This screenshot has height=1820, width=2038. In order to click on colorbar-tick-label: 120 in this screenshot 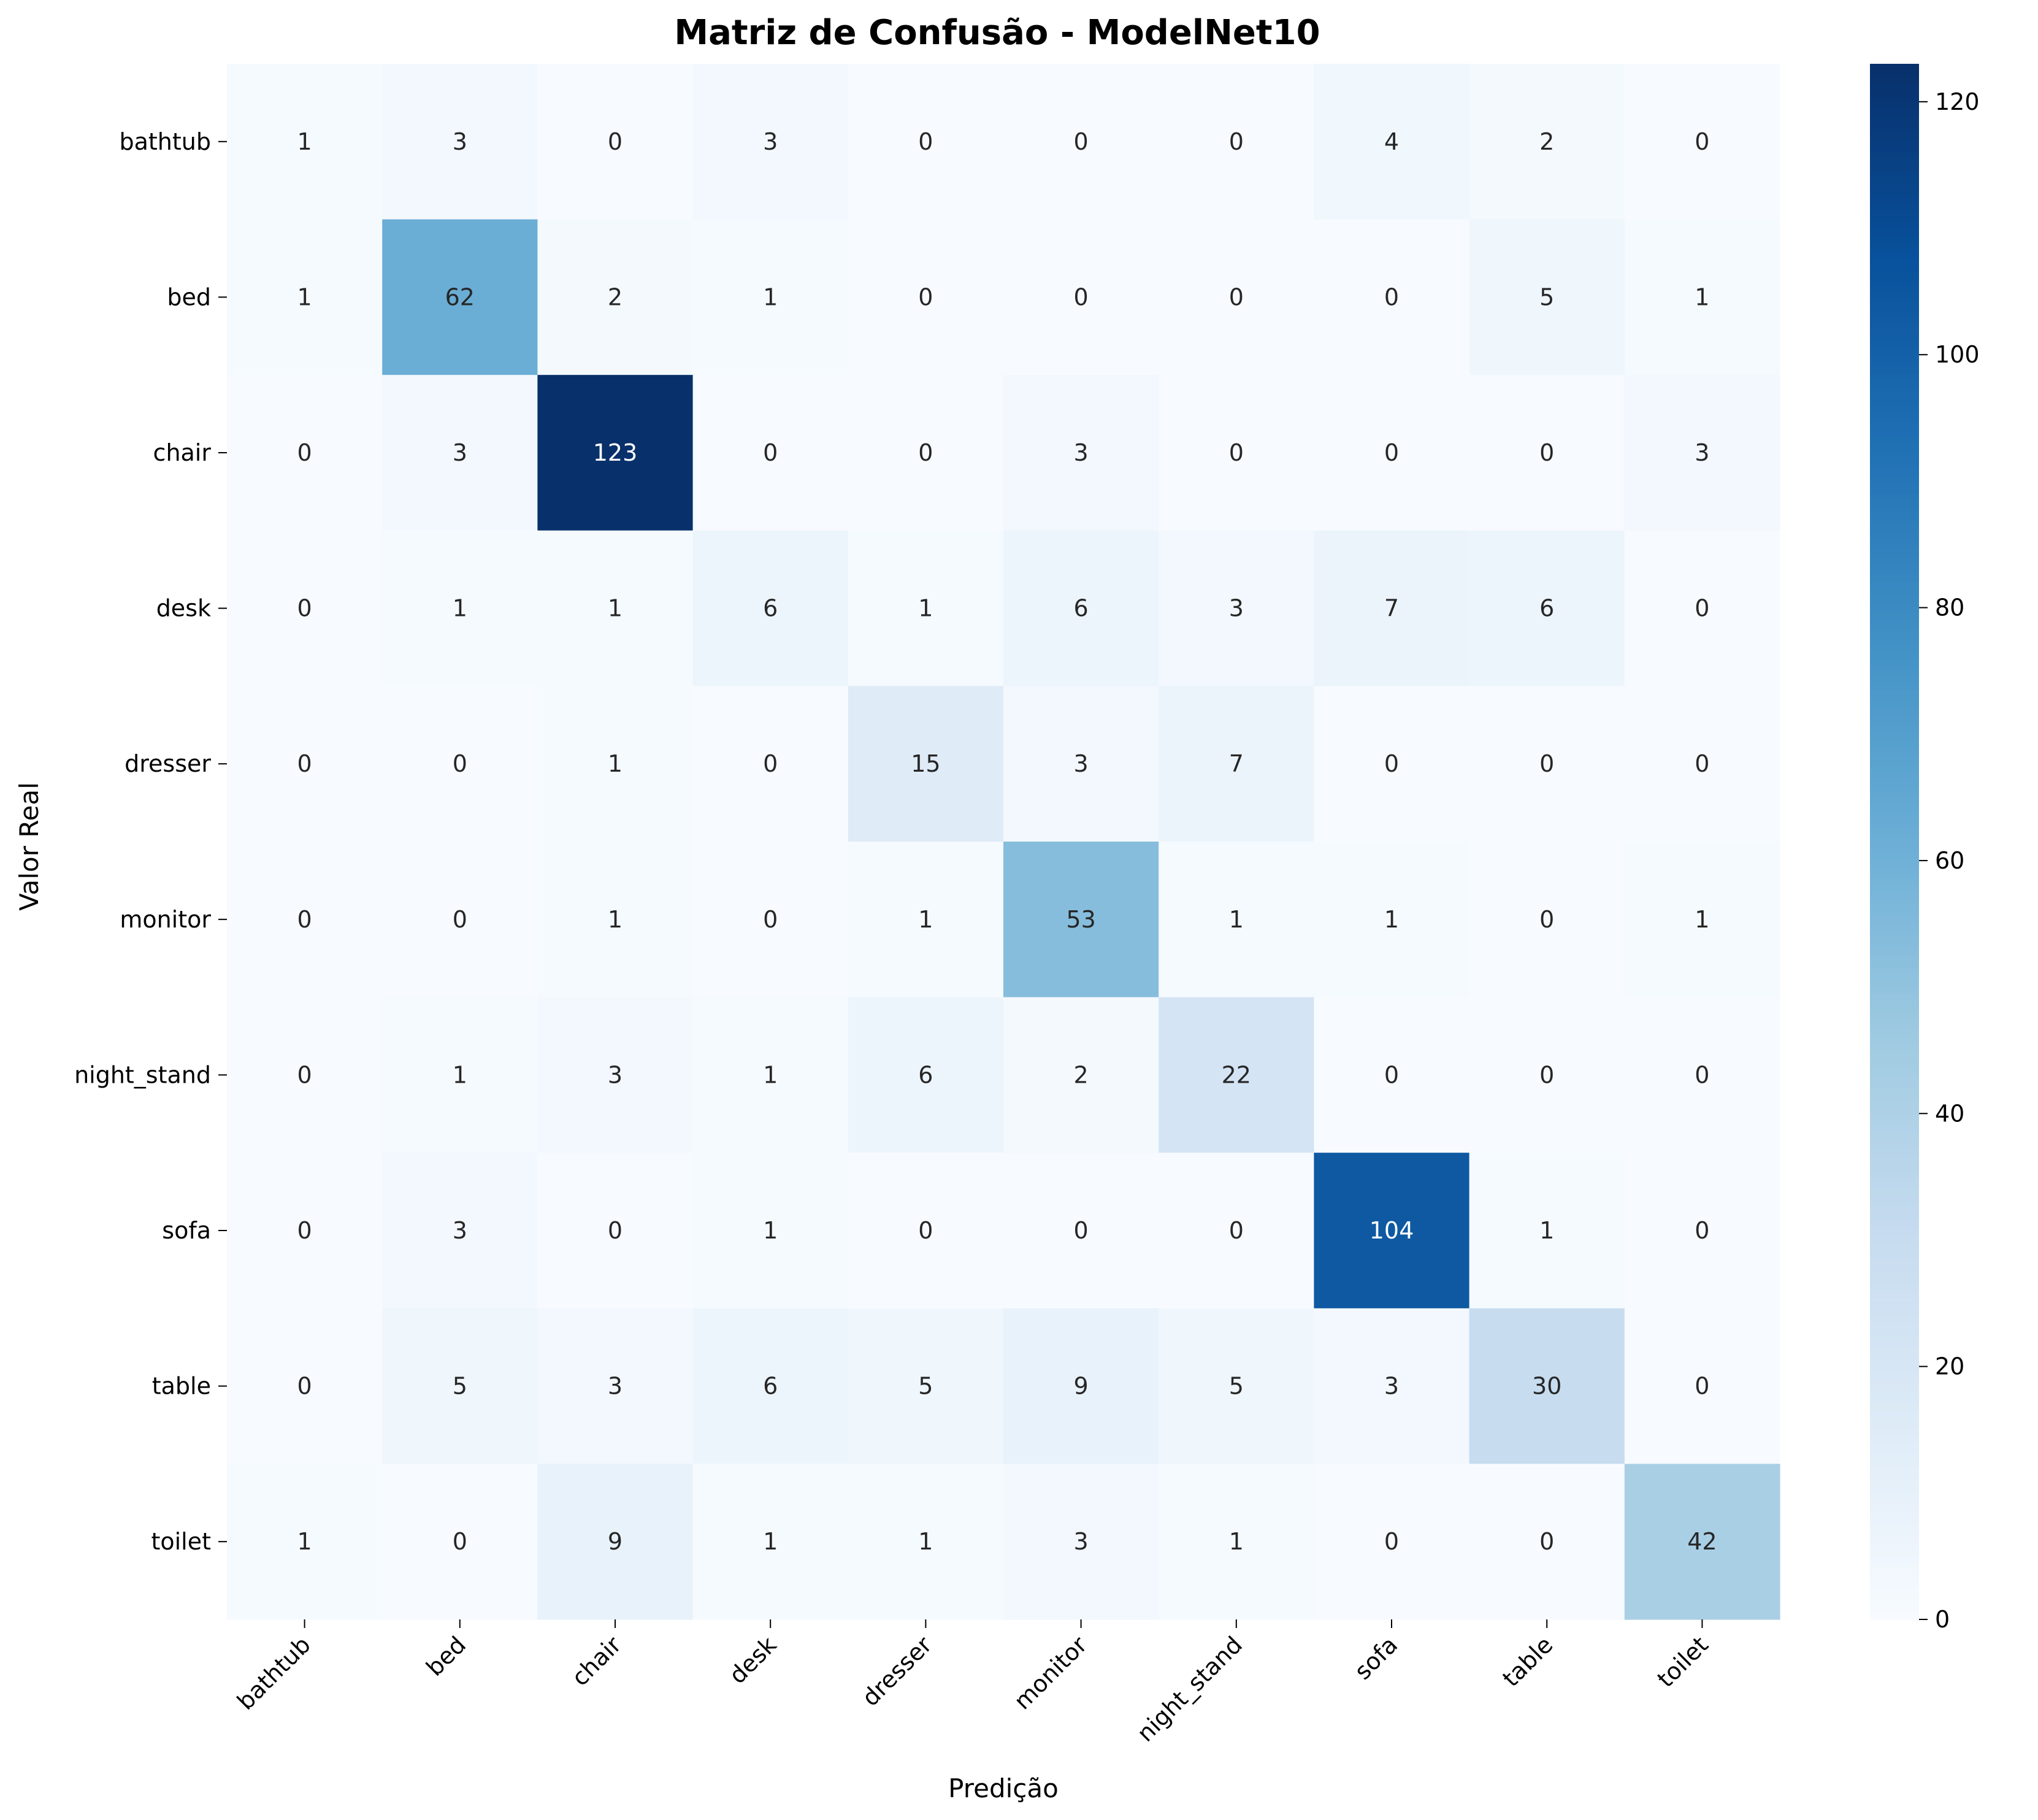, I will do `click(1957, 101)`.